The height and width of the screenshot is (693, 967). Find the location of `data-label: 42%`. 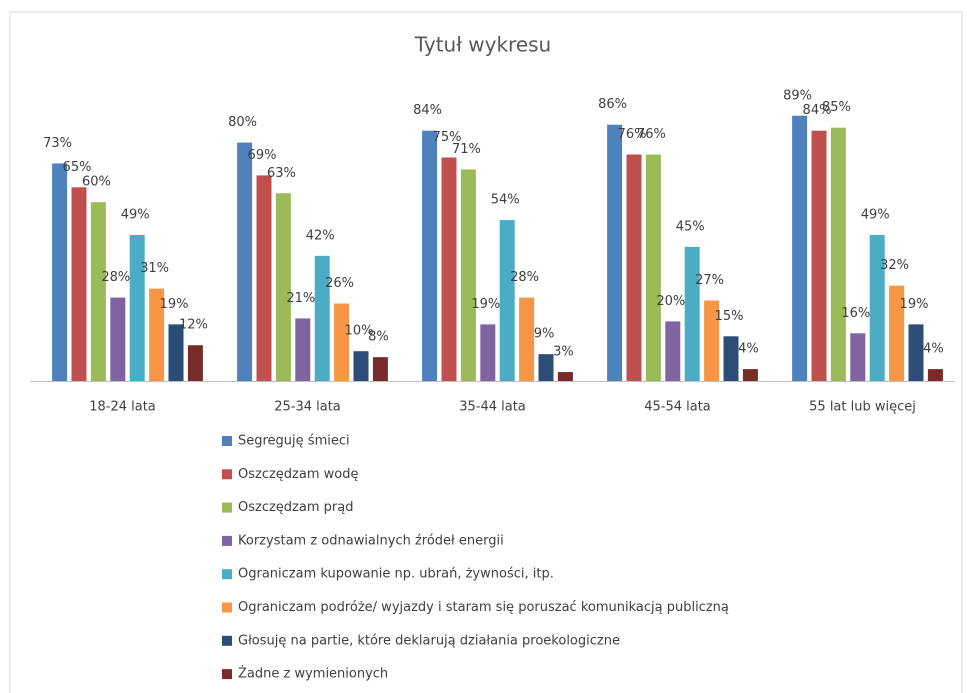

data-label: 42% is located at coordinates (320, 235).